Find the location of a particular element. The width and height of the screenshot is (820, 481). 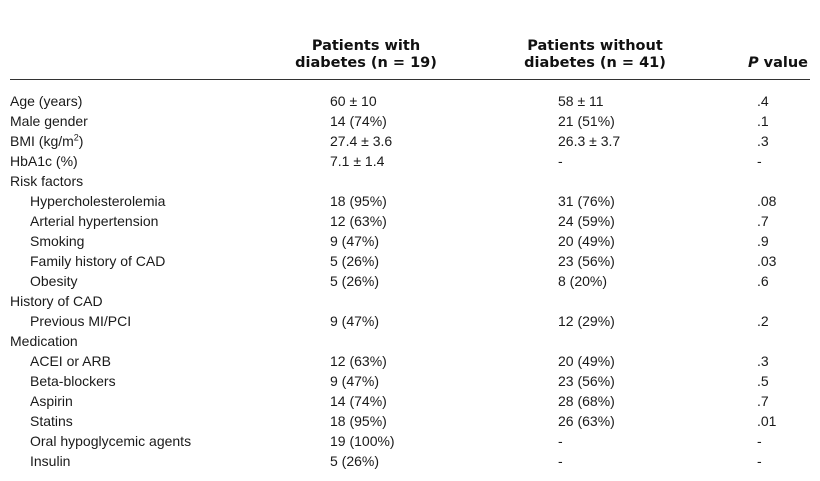

row-label: Medication is located at coordinates (44, 341).